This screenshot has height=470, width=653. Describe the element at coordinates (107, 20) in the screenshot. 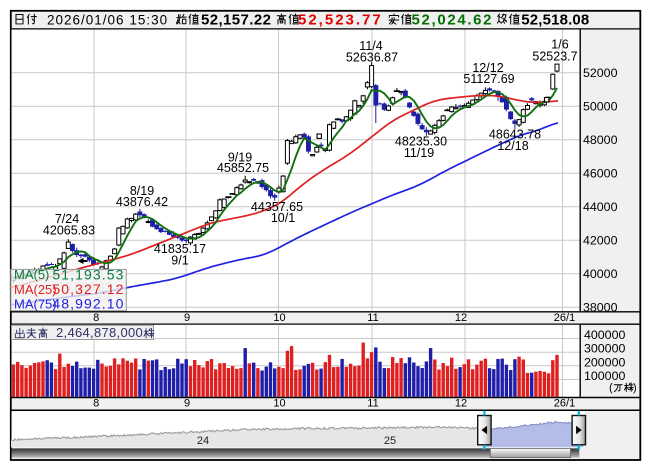

I see `svg-text: 2026/01/06 15:30` at that location.